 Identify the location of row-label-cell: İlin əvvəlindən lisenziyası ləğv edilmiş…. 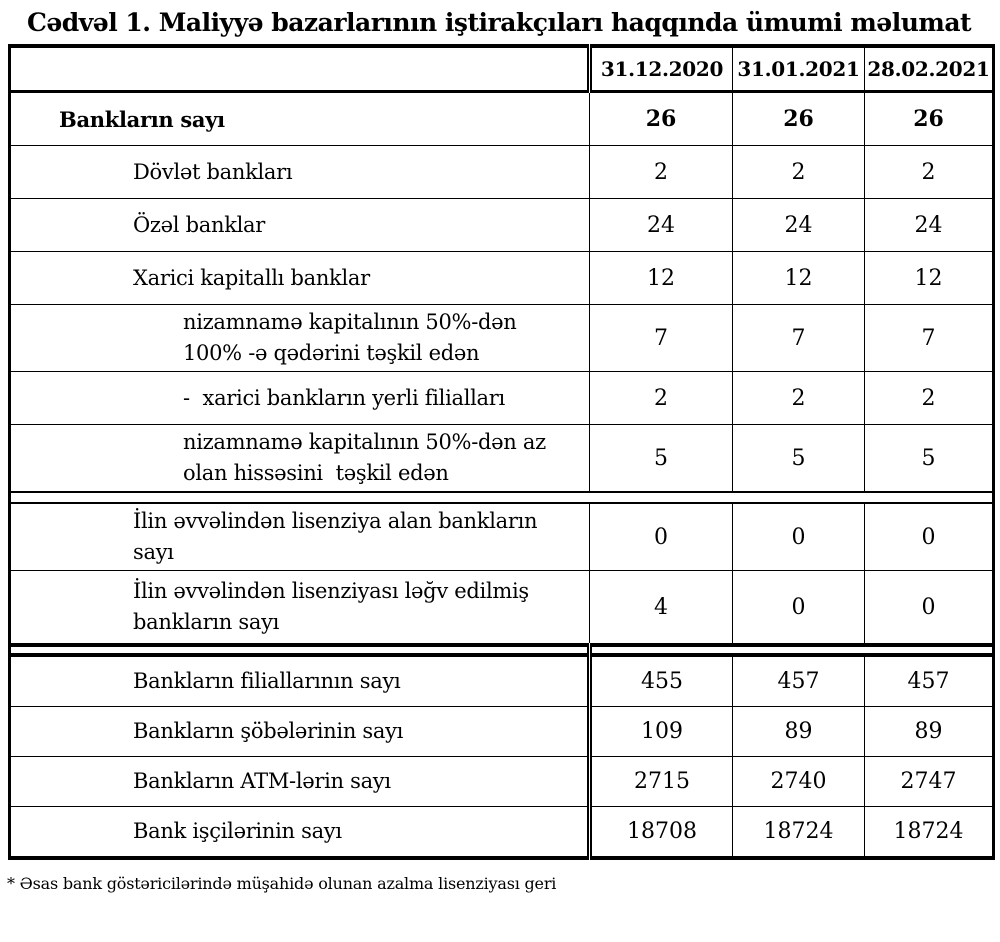
(299, 608).